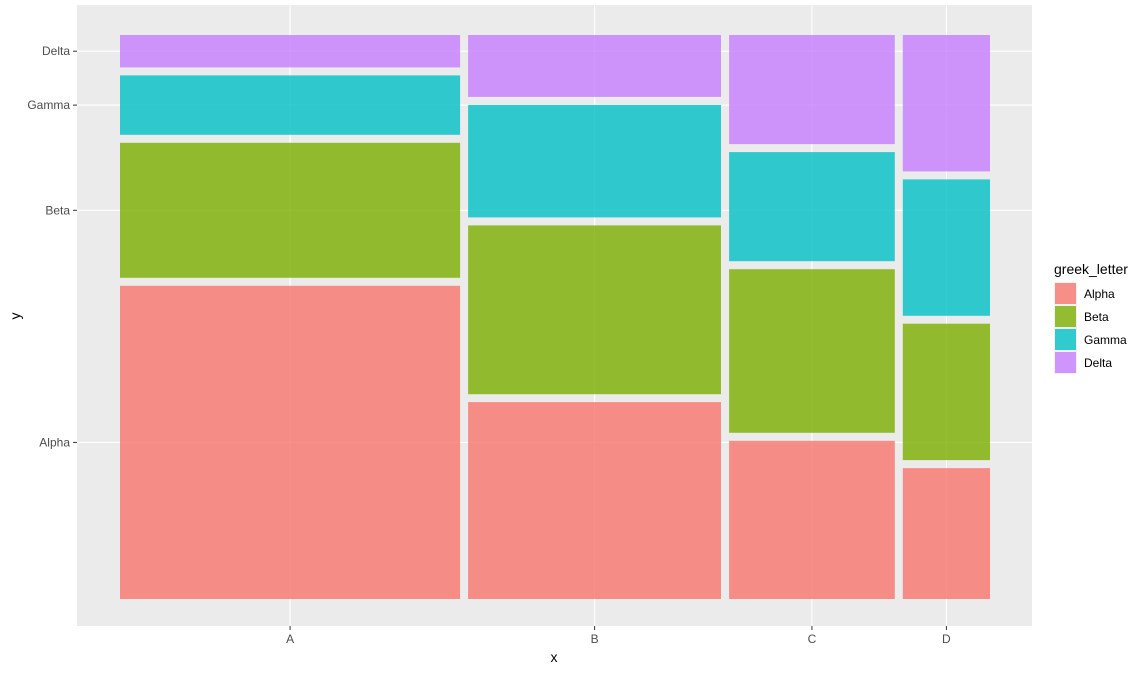 This screenshot has height=677, width=1145. I want to click on tile-b-delta, so click(594, 66).